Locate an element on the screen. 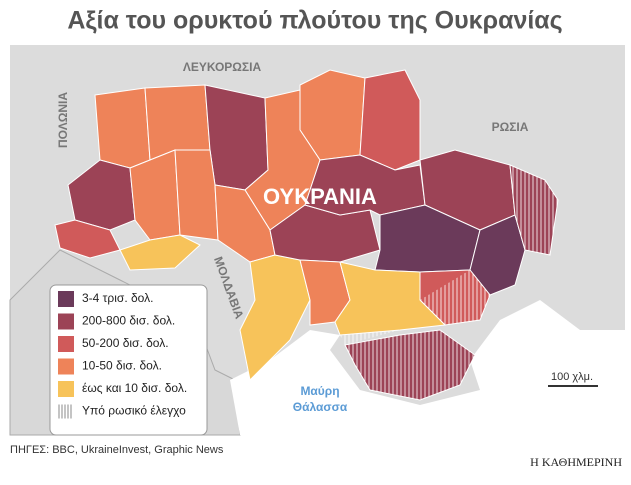  scale-label: 100 χλμ. is located at coordinates (572, 377).